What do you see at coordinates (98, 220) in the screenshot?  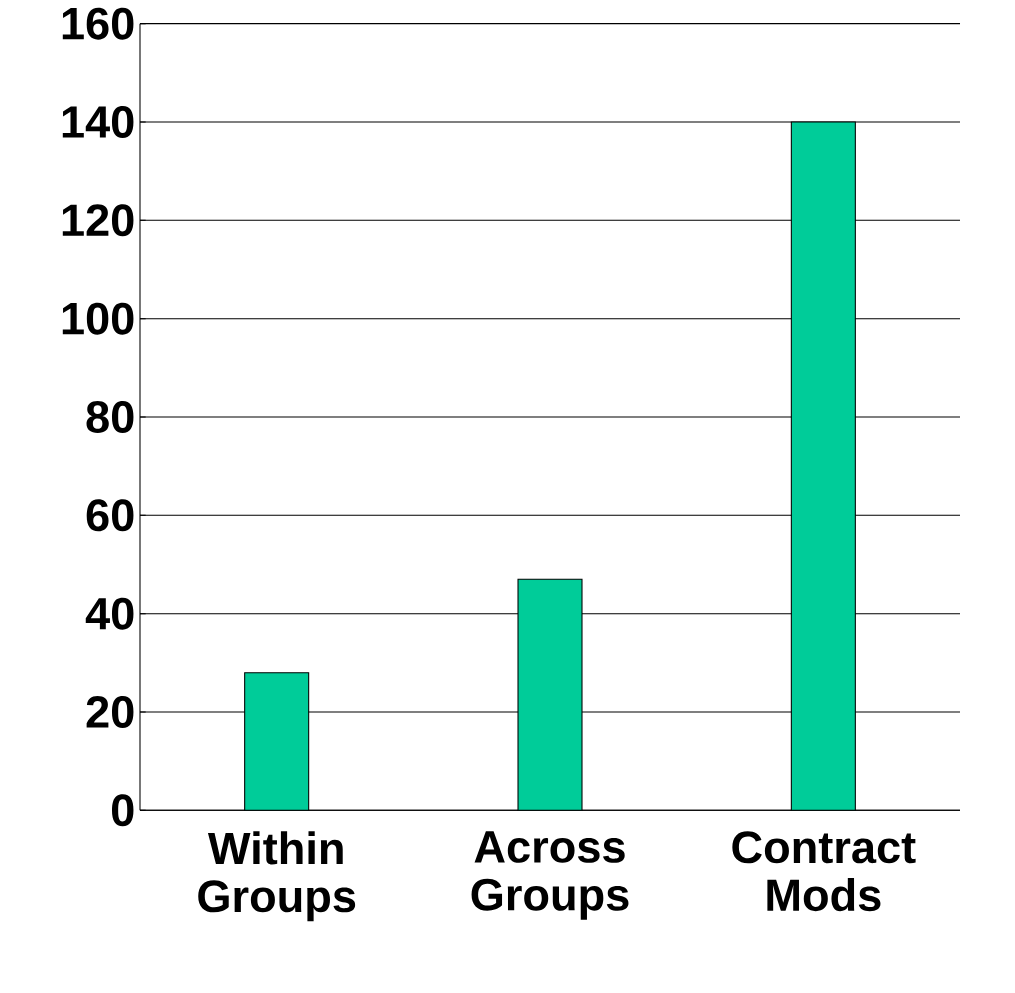 I see `y-tick-label: 120` at bounding box center [98, 220].